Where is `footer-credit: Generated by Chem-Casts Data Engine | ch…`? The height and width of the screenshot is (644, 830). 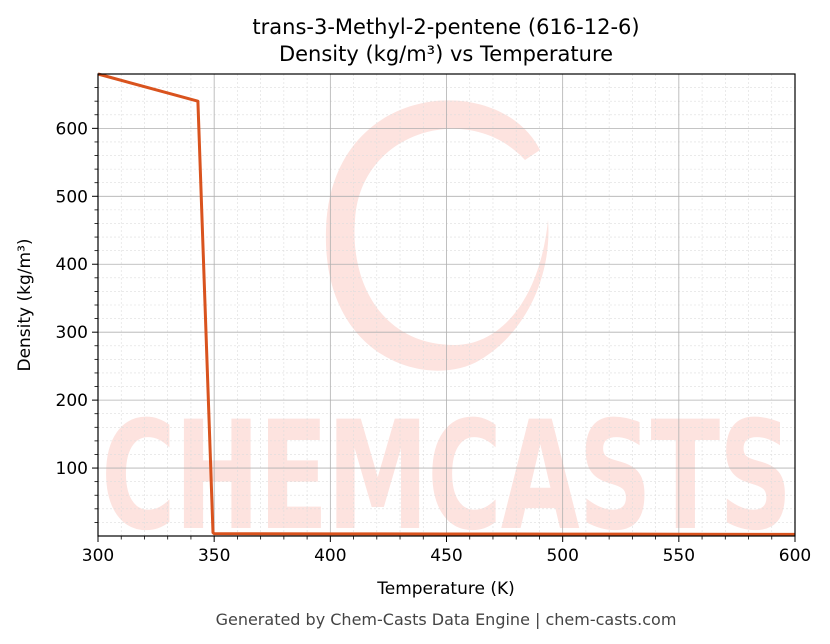 footer-credit: Generated by Chem-Casts Data Engine | ch… is located at coordinates (446, 619).